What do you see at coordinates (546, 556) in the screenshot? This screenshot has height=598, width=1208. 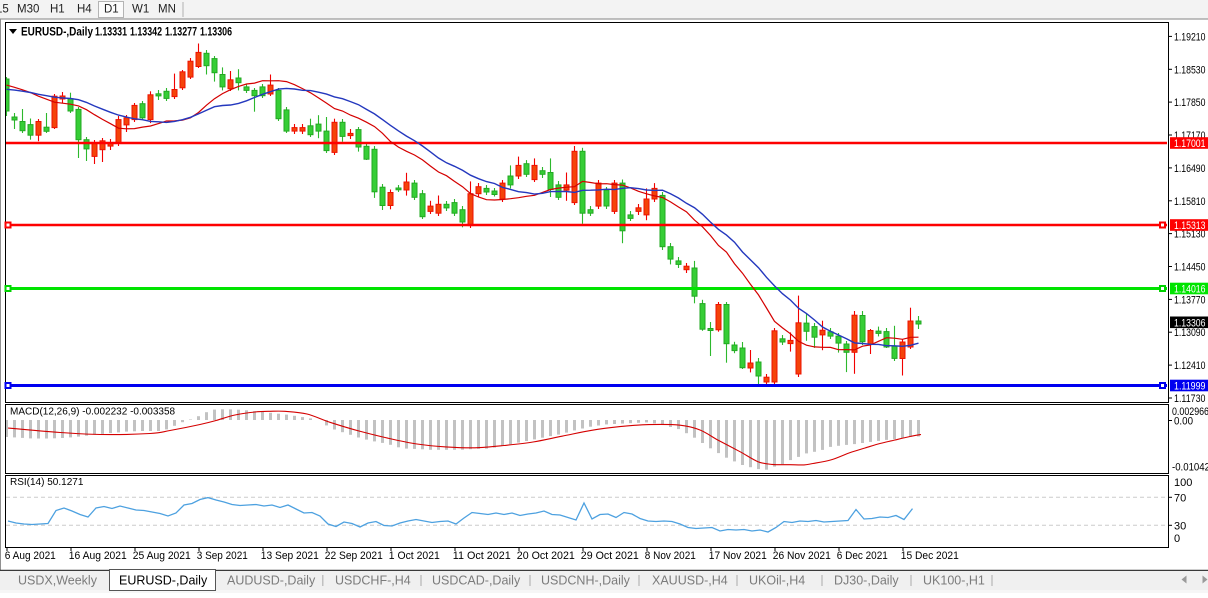 I see `svg-text: 20 Oct 2021` at bounding box center [546, 556].